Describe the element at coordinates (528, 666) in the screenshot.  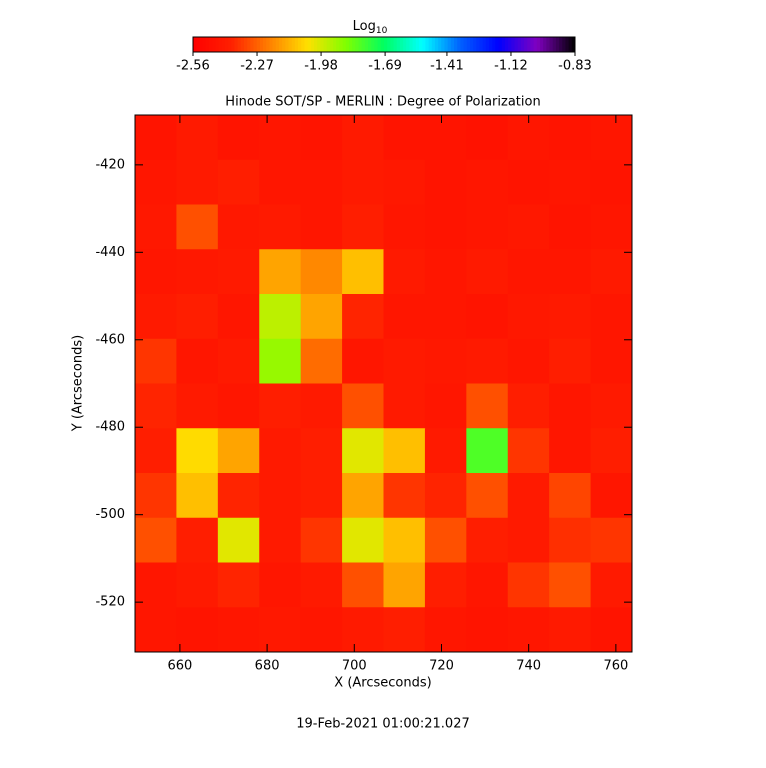
I see `x-tick-label: 740` at that location.